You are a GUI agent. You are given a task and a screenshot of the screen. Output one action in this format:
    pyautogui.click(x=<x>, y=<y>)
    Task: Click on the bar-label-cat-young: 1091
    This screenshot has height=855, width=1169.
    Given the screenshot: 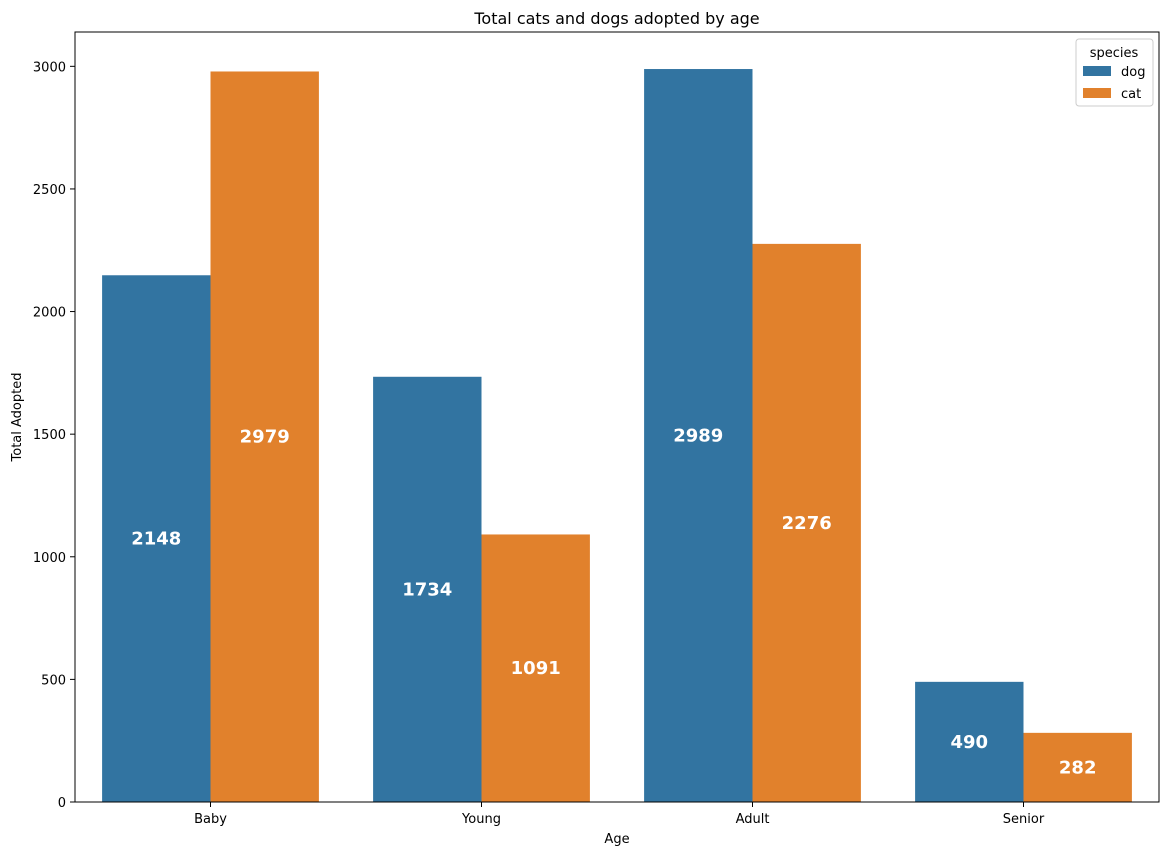 What is the action you would take?
    pyautogui.click(x=536, y=668)
    